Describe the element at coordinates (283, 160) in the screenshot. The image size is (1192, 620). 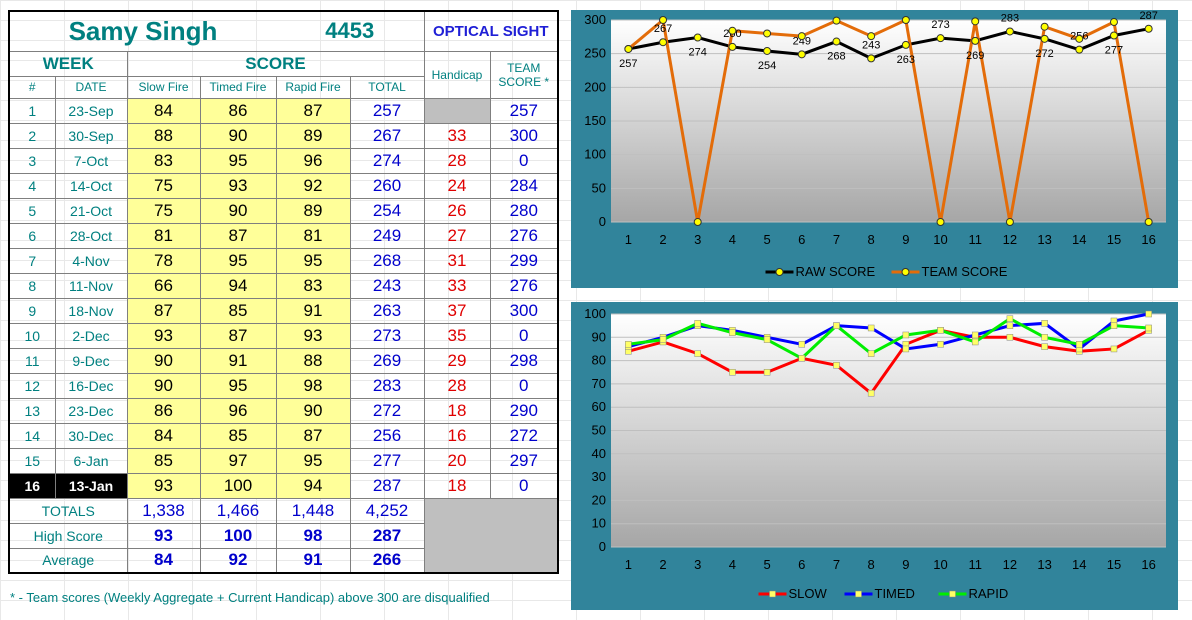
I see `table-row: 3 7-Oct 83 95 96 274 28 0` at that location.